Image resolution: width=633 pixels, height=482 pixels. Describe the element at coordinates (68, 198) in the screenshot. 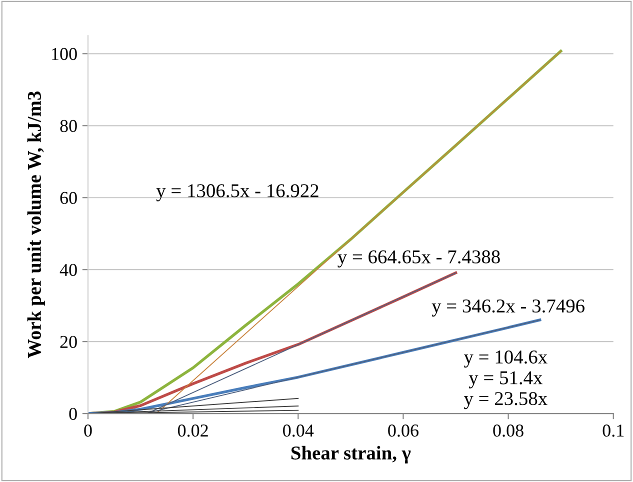

I see `y-tick-label: 60` at that location.